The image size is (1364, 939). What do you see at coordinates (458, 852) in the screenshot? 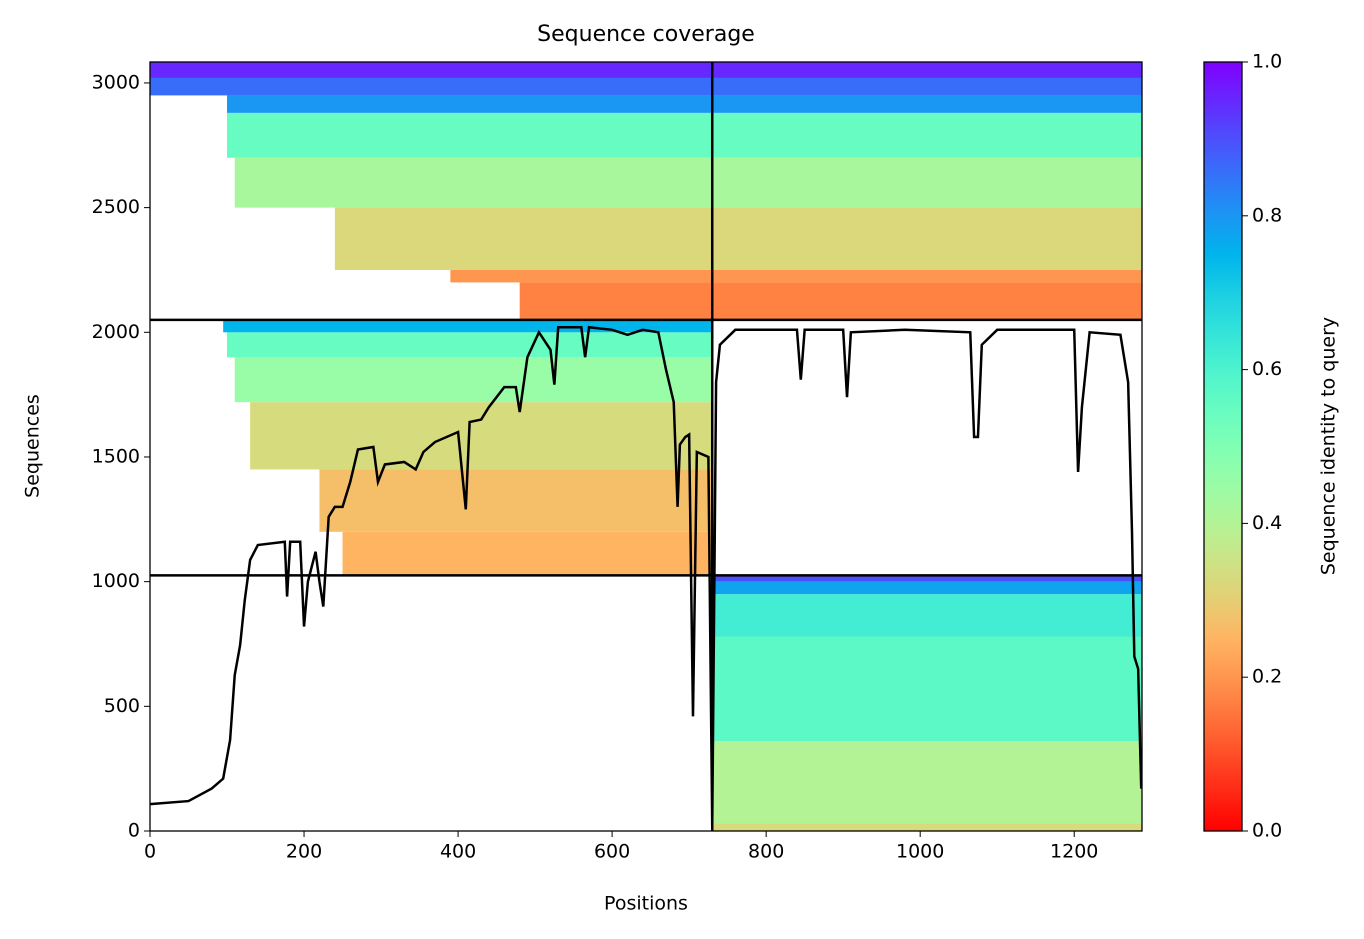
I see `x-tick-label: 400` at bounding box center [458, 852].